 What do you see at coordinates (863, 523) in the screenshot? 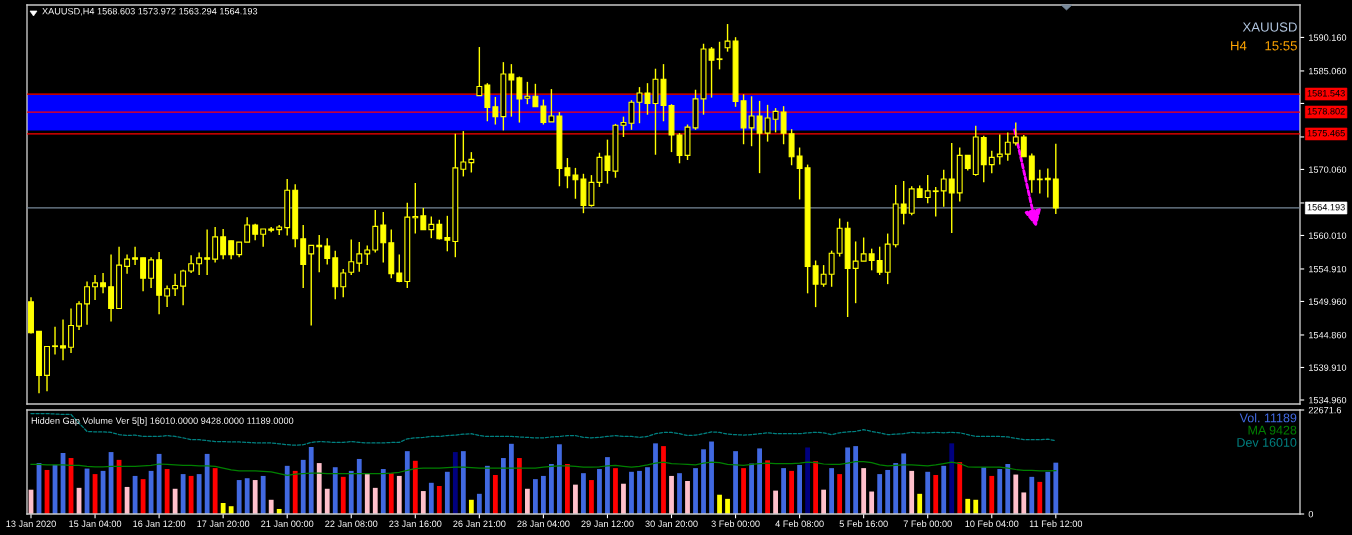
I see `x-tick-label: 5 Feb 16:00` at bounding box center [863, 523].